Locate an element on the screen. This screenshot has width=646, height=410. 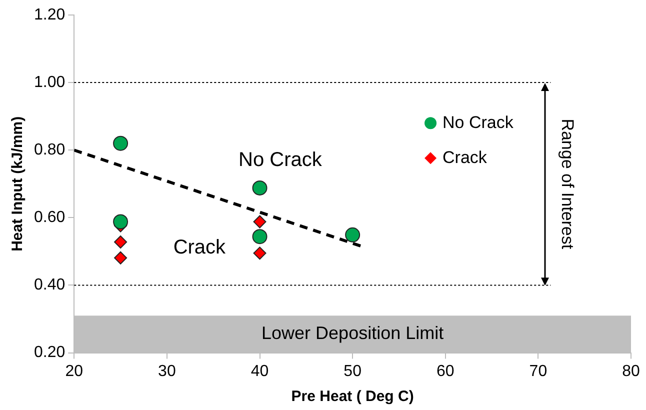
x-axis-title: Pre Heat ( Deg C) is located at coordinates (352, 397).